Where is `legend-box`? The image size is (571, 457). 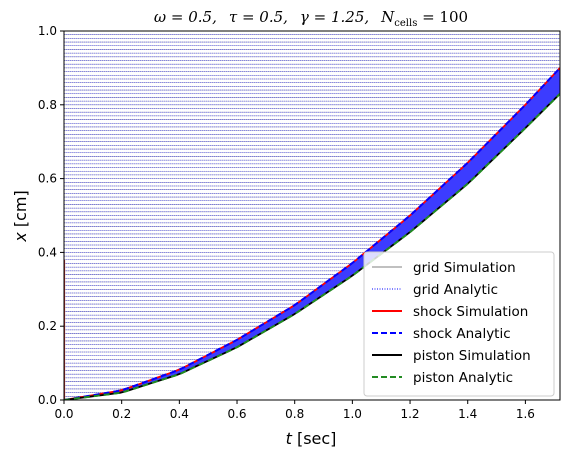 legend-box is located at coordinates (459, 324).